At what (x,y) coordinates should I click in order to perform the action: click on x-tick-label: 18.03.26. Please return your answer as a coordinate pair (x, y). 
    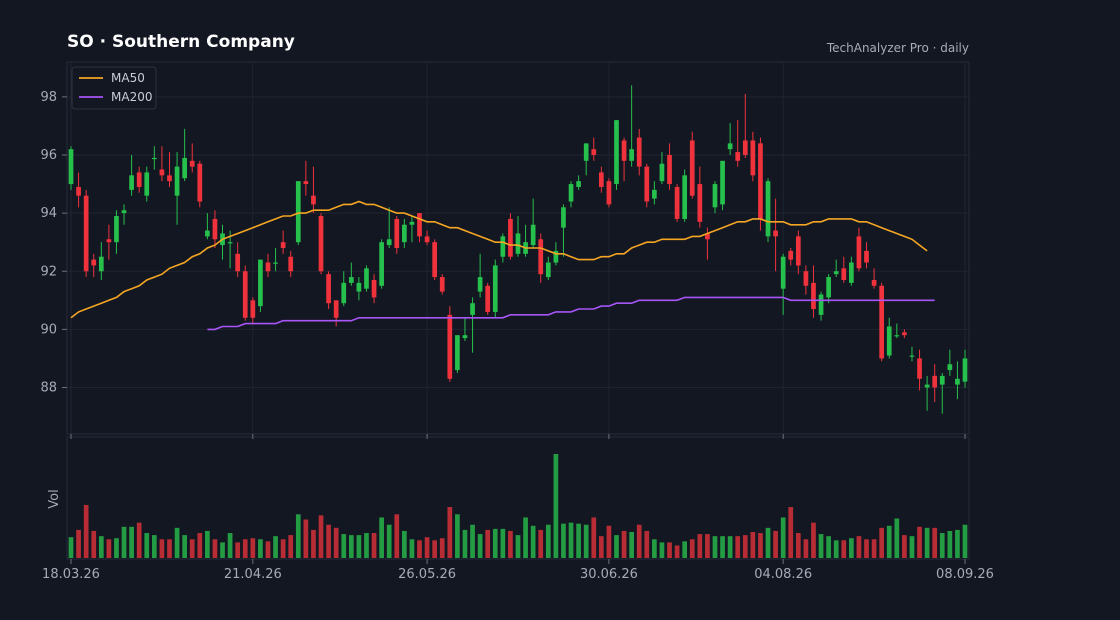
    Looking at the image, I should click on (71, 574).